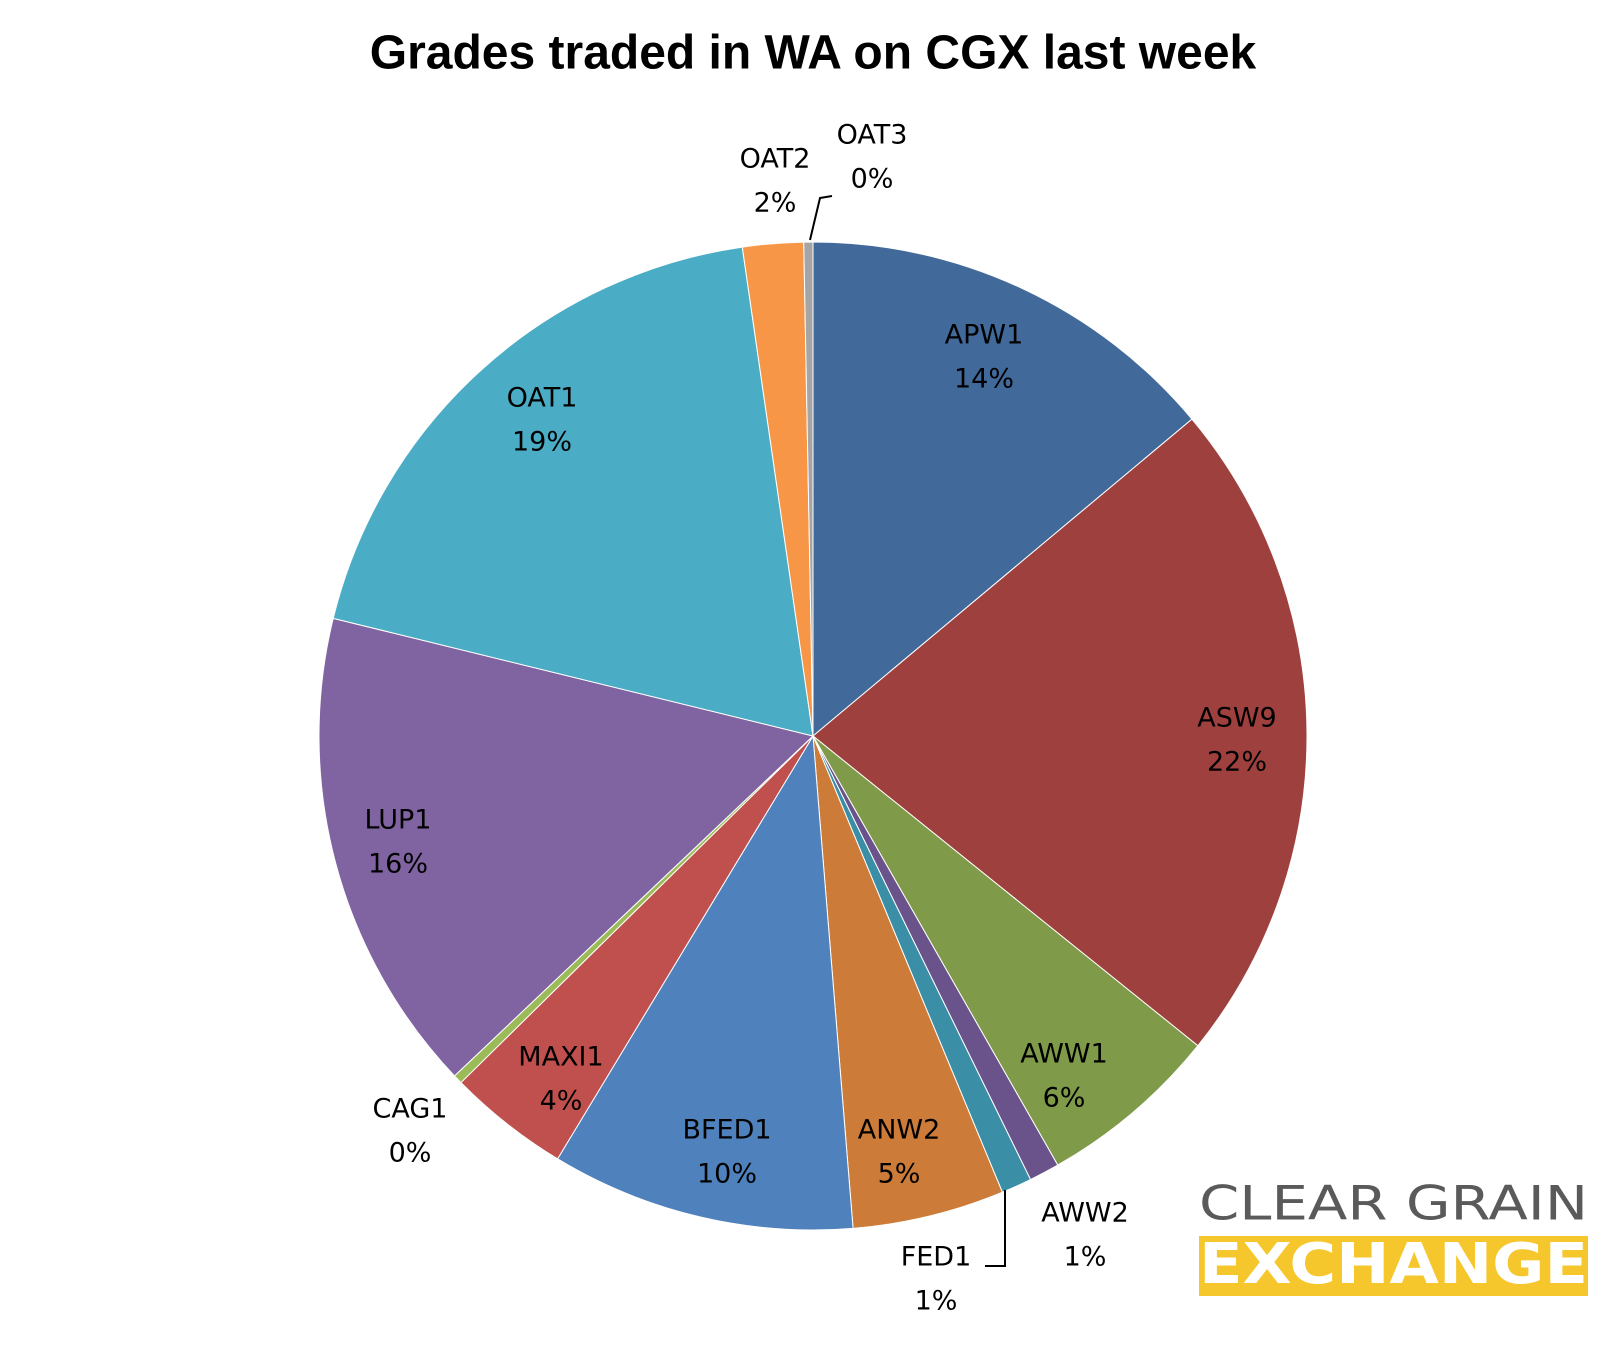 The height and width of the screenshot is (1351, 1609). Describe the element at coordinates (775, 203) in the screenshot. I see `slice-value-label: 2%` at that location.